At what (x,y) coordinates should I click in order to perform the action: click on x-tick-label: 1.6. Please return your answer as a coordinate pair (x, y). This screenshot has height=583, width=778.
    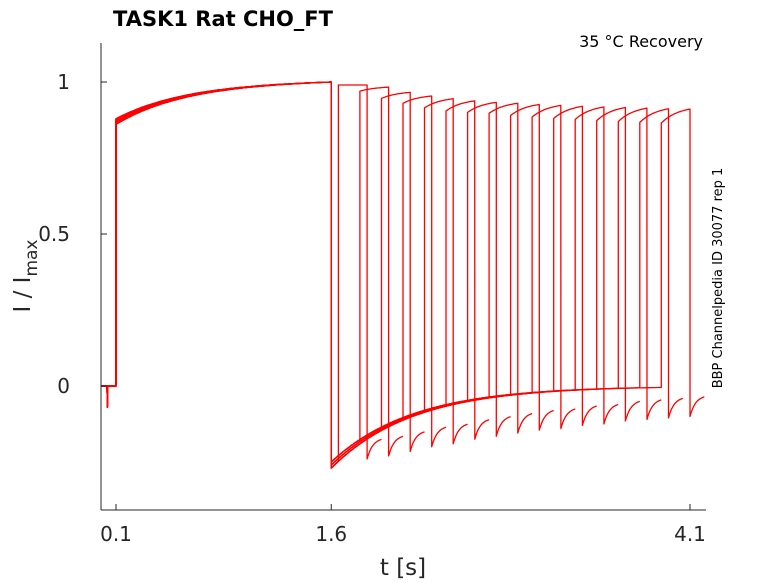
    Looking at the image, I should click on (331, 534).